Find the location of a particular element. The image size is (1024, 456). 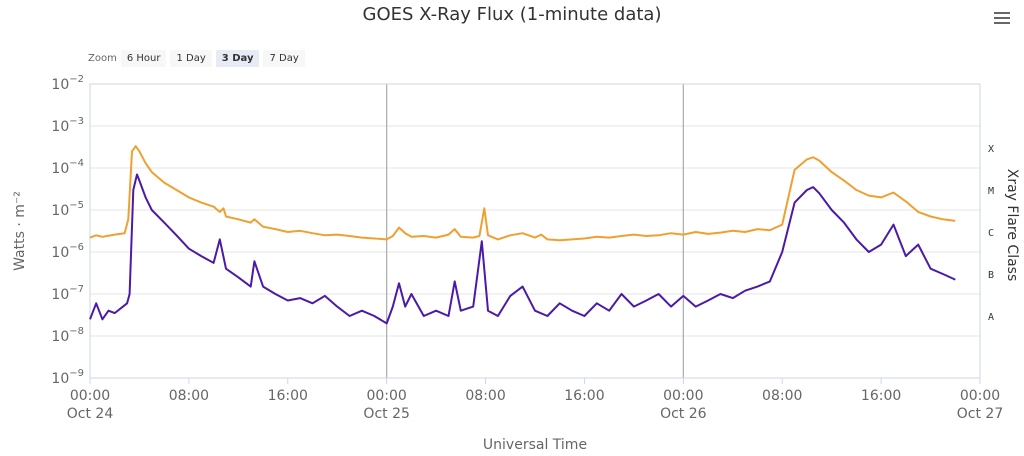

y-tick-label: 10⁻⁵ is located at coordinates (67, 209).